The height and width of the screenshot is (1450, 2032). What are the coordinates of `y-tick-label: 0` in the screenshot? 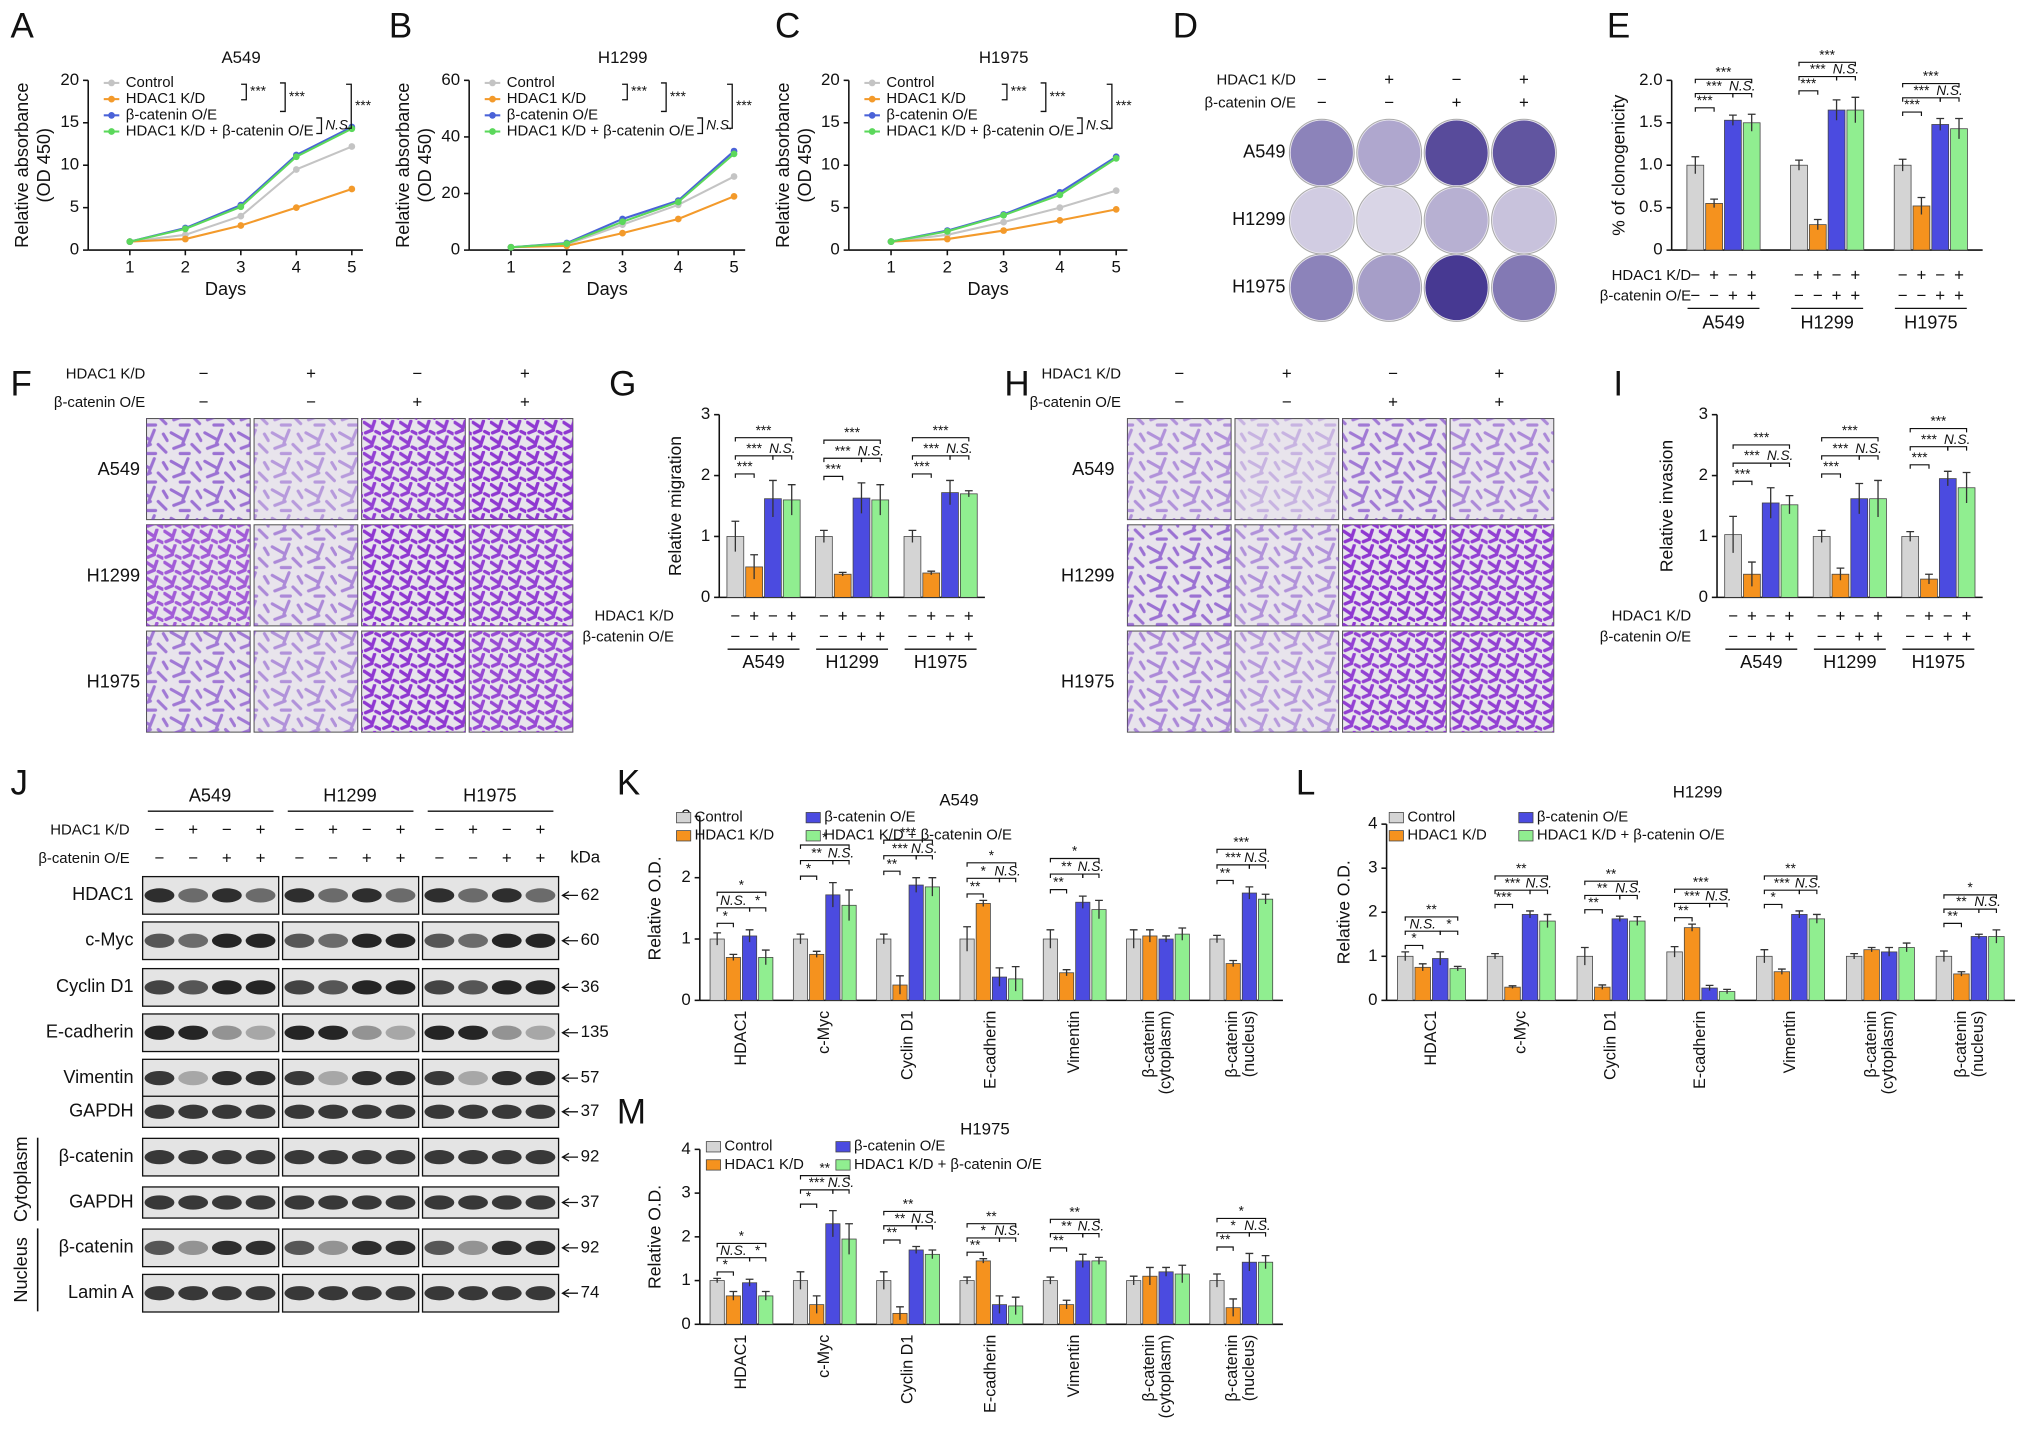 It's located at (685, 999).